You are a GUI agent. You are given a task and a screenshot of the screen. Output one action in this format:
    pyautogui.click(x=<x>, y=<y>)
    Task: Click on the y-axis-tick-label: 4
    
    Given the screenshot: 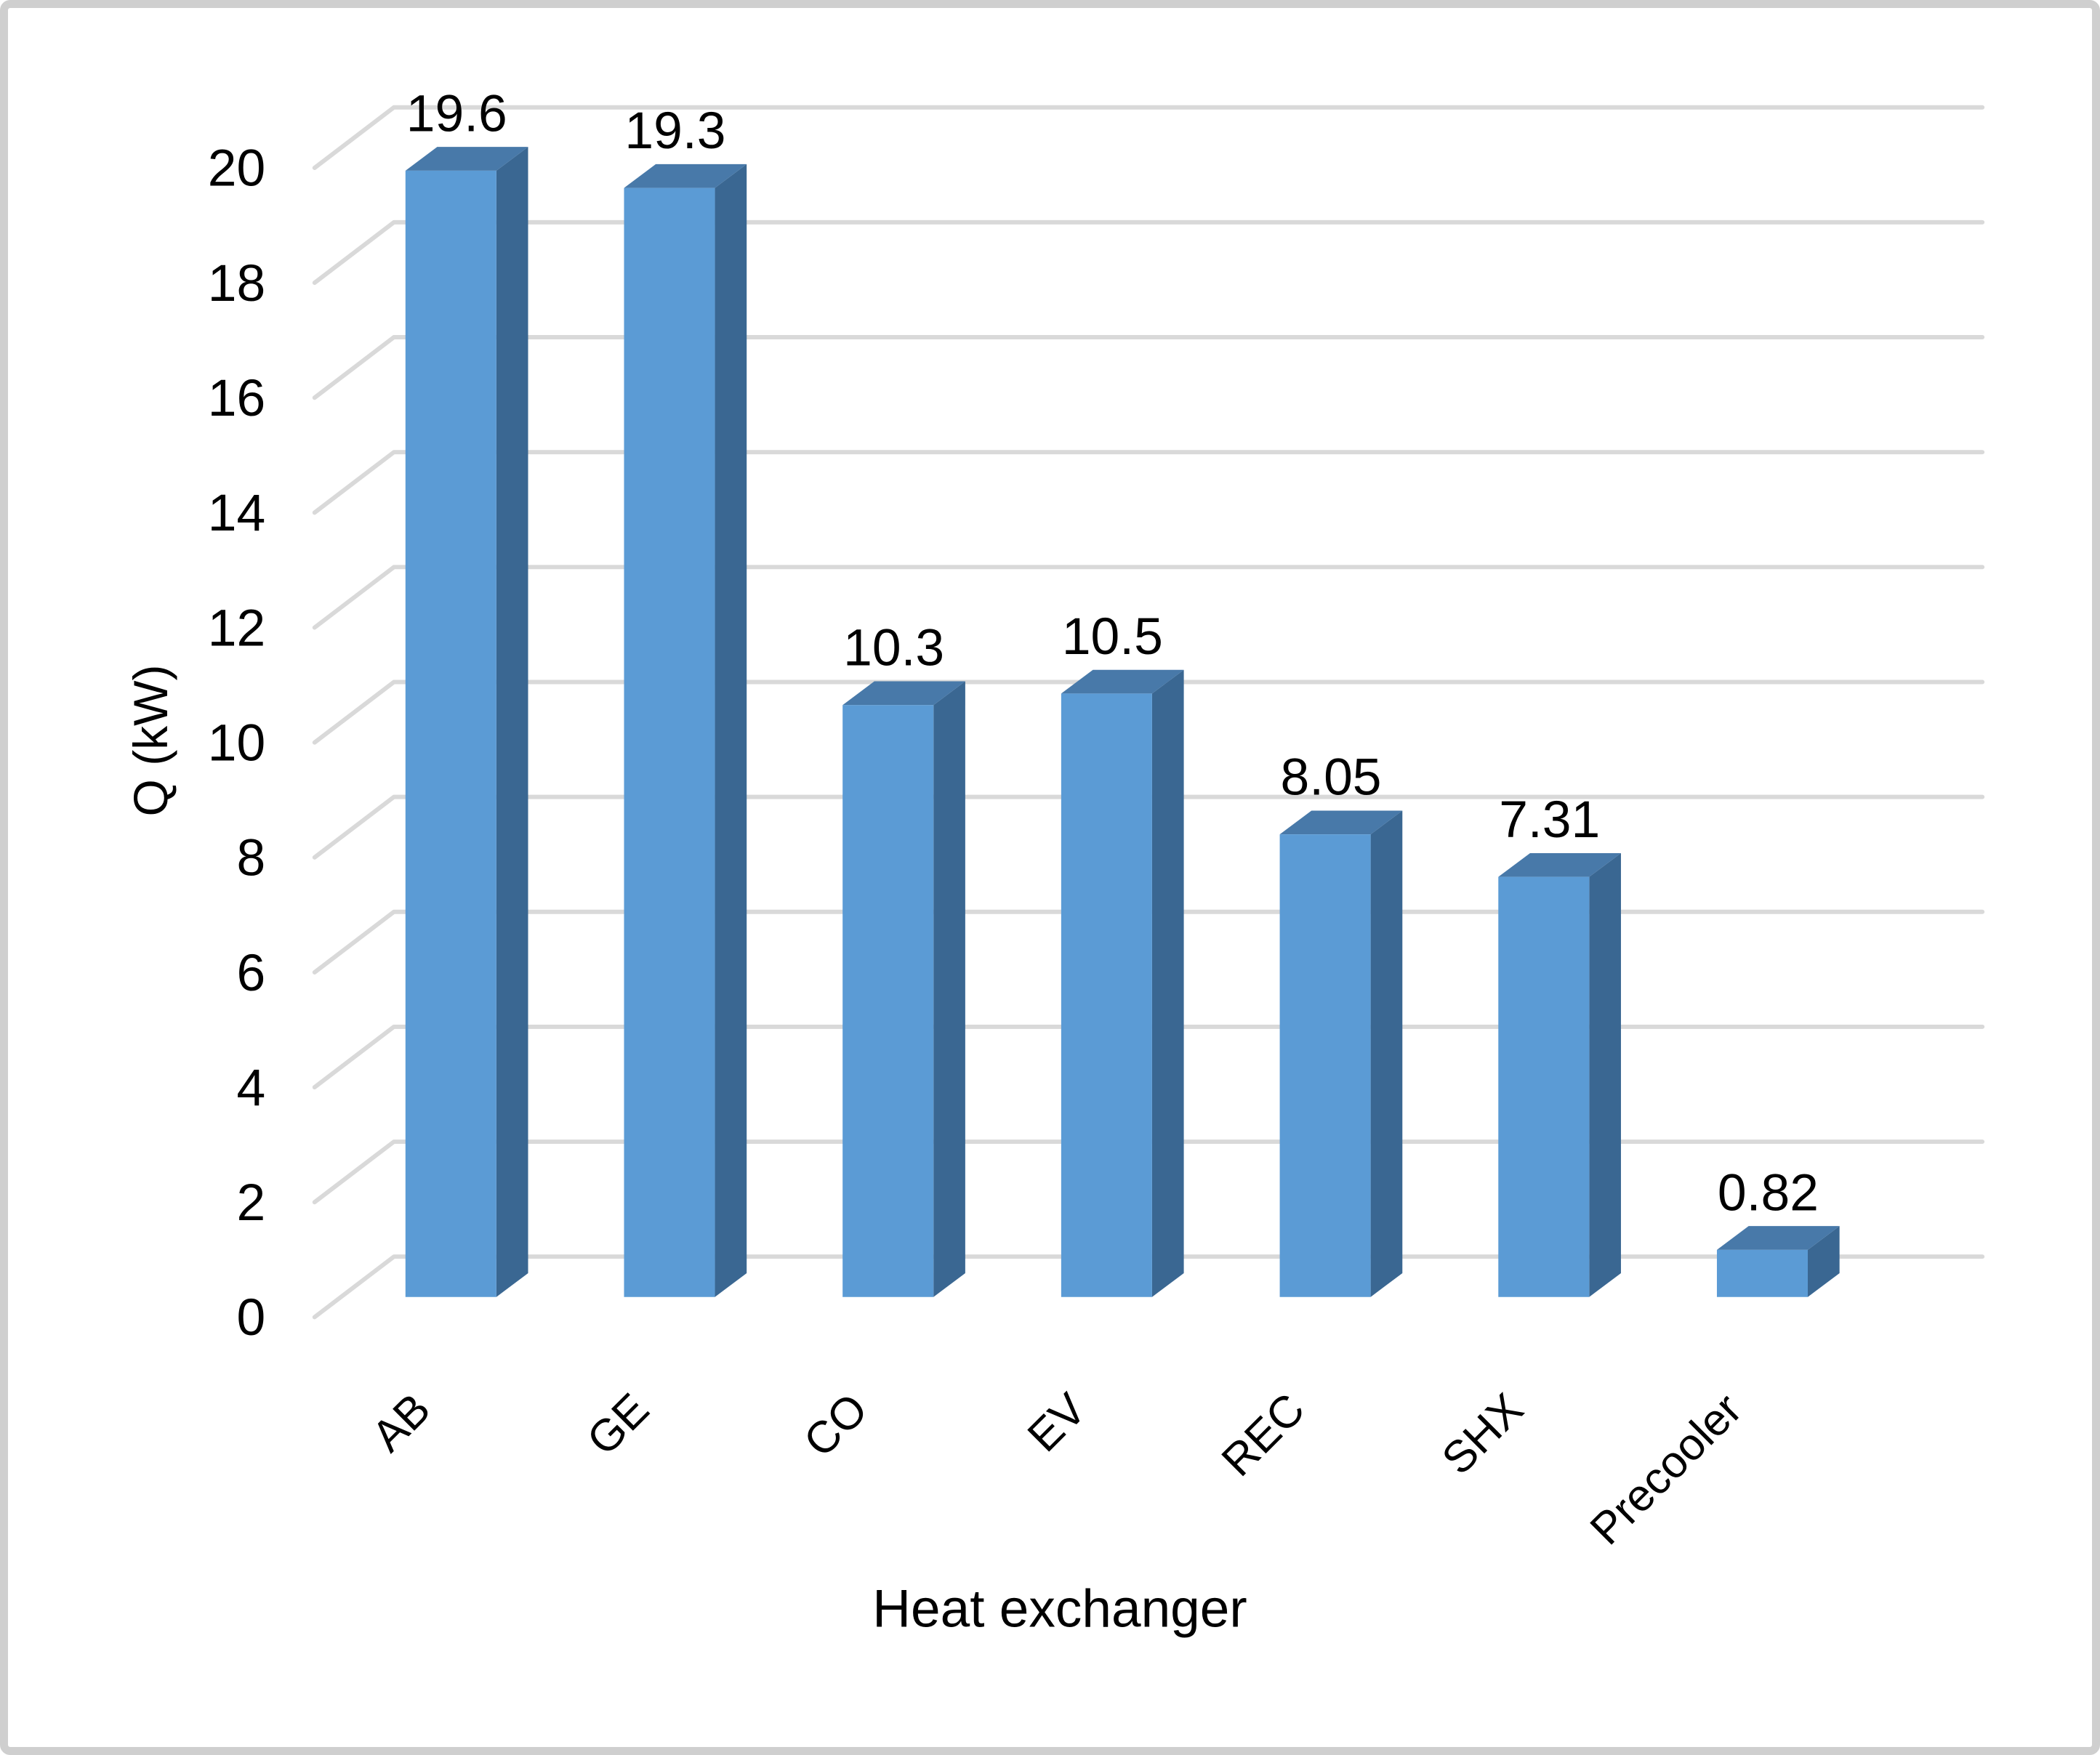 What is the action you would take?
    pyautogui.click(x=251, y=1088)
    